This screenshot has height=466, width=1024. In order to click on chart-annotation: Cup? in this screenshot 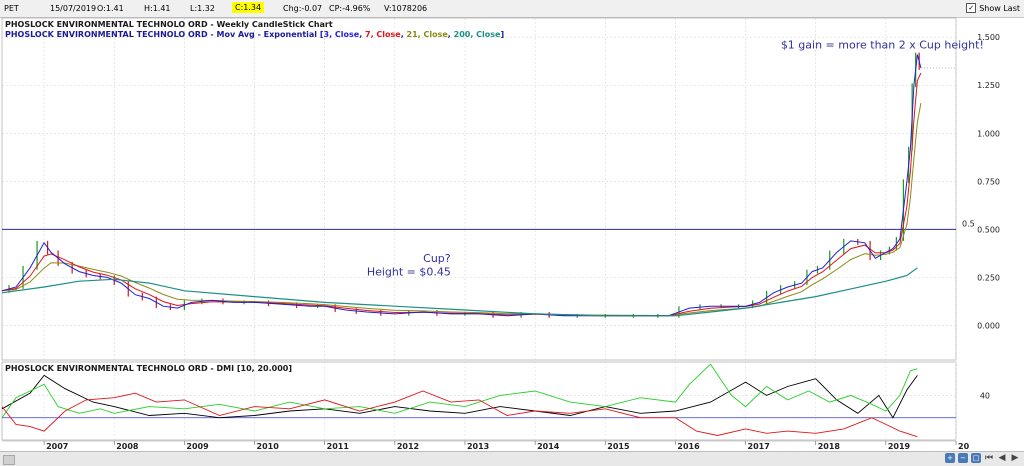, I will do `click(437, 258)`.